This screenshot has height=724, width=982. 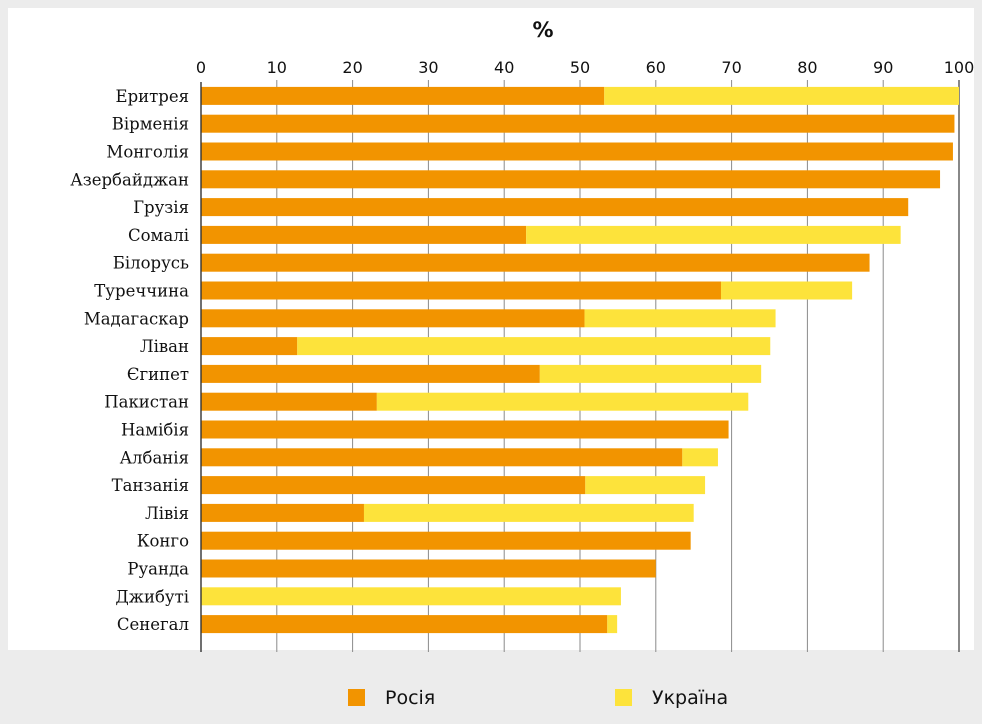 I want to click on category-label: Вірменія, so click(x=150, y=124).